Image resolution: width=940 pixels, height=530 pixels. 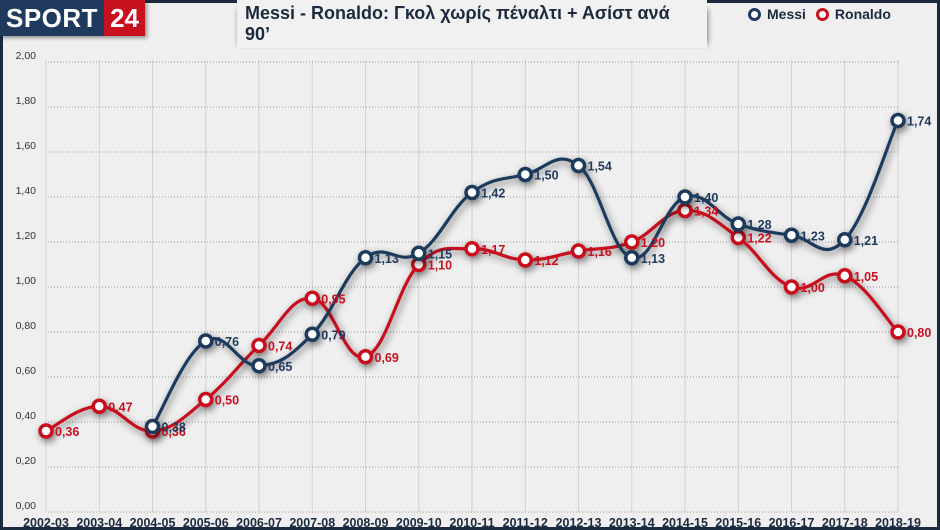 What do you see at coordinates (67, 432) in the screenshot?
I see `data-label-ronaldo: 0,36` at bounding box center [67, 432].